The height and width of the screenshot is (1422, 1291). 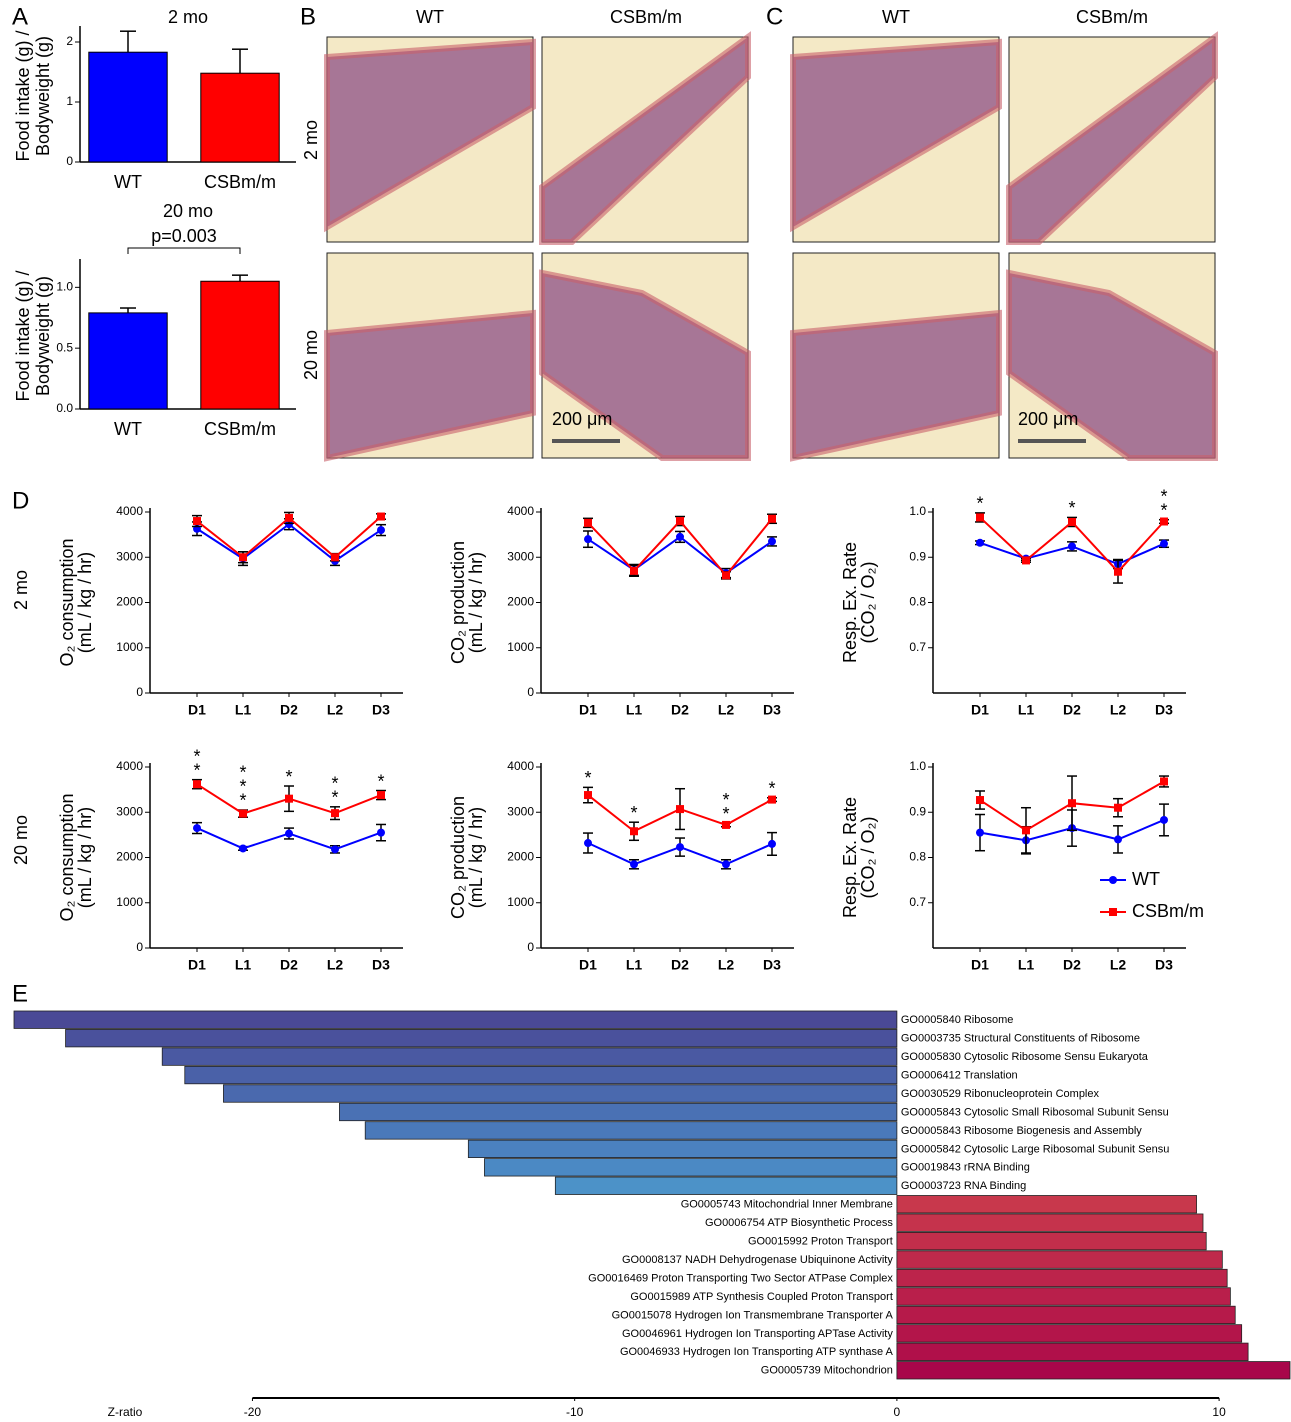 What do you see at coordinates (20, 993) in the screenshot?
I see `panel-label: E` at bounding box center [20, 993].